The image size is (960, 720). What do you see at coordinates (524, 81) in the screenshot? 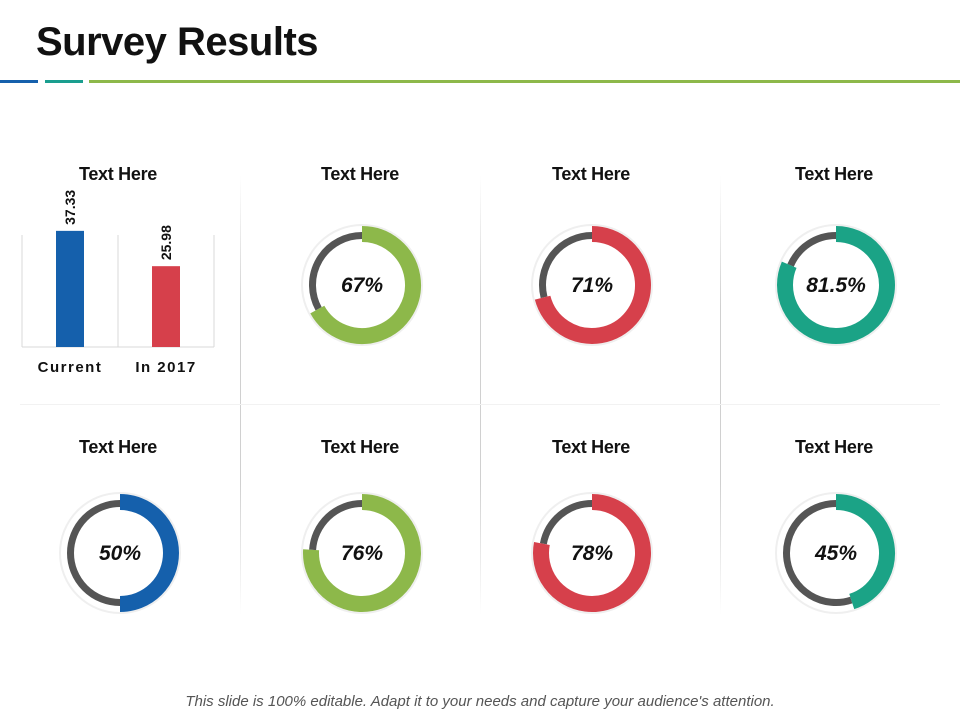
I see `title-rule-green` at bounding box center [524, 81].